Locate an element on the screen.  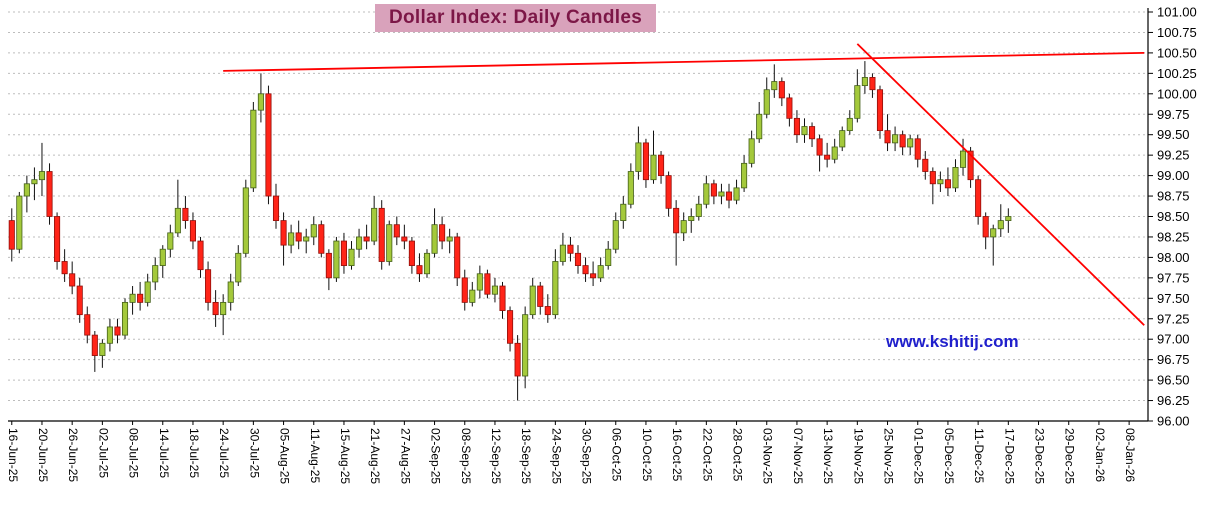
y-axis-label: 100.25 is located at coordinates (1177, 73).